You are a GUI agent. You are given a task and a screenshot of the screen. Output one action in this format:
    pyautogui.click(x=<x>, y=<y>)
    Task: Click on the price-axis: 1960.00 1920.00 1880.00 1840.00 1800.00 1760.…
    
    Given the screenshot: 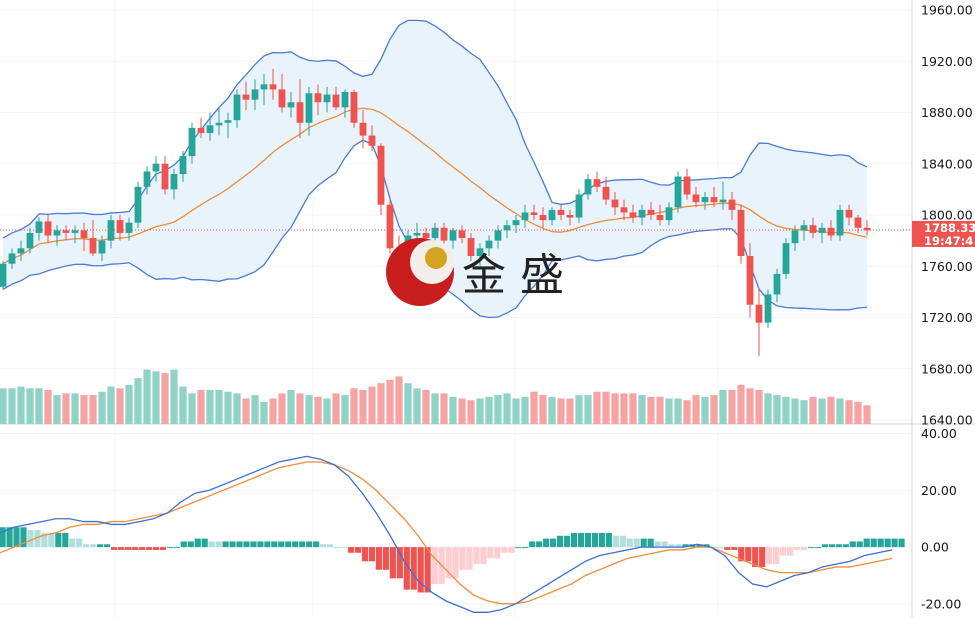 What is the action you would take?
    pyautogui.click(x=947, y=307)
    